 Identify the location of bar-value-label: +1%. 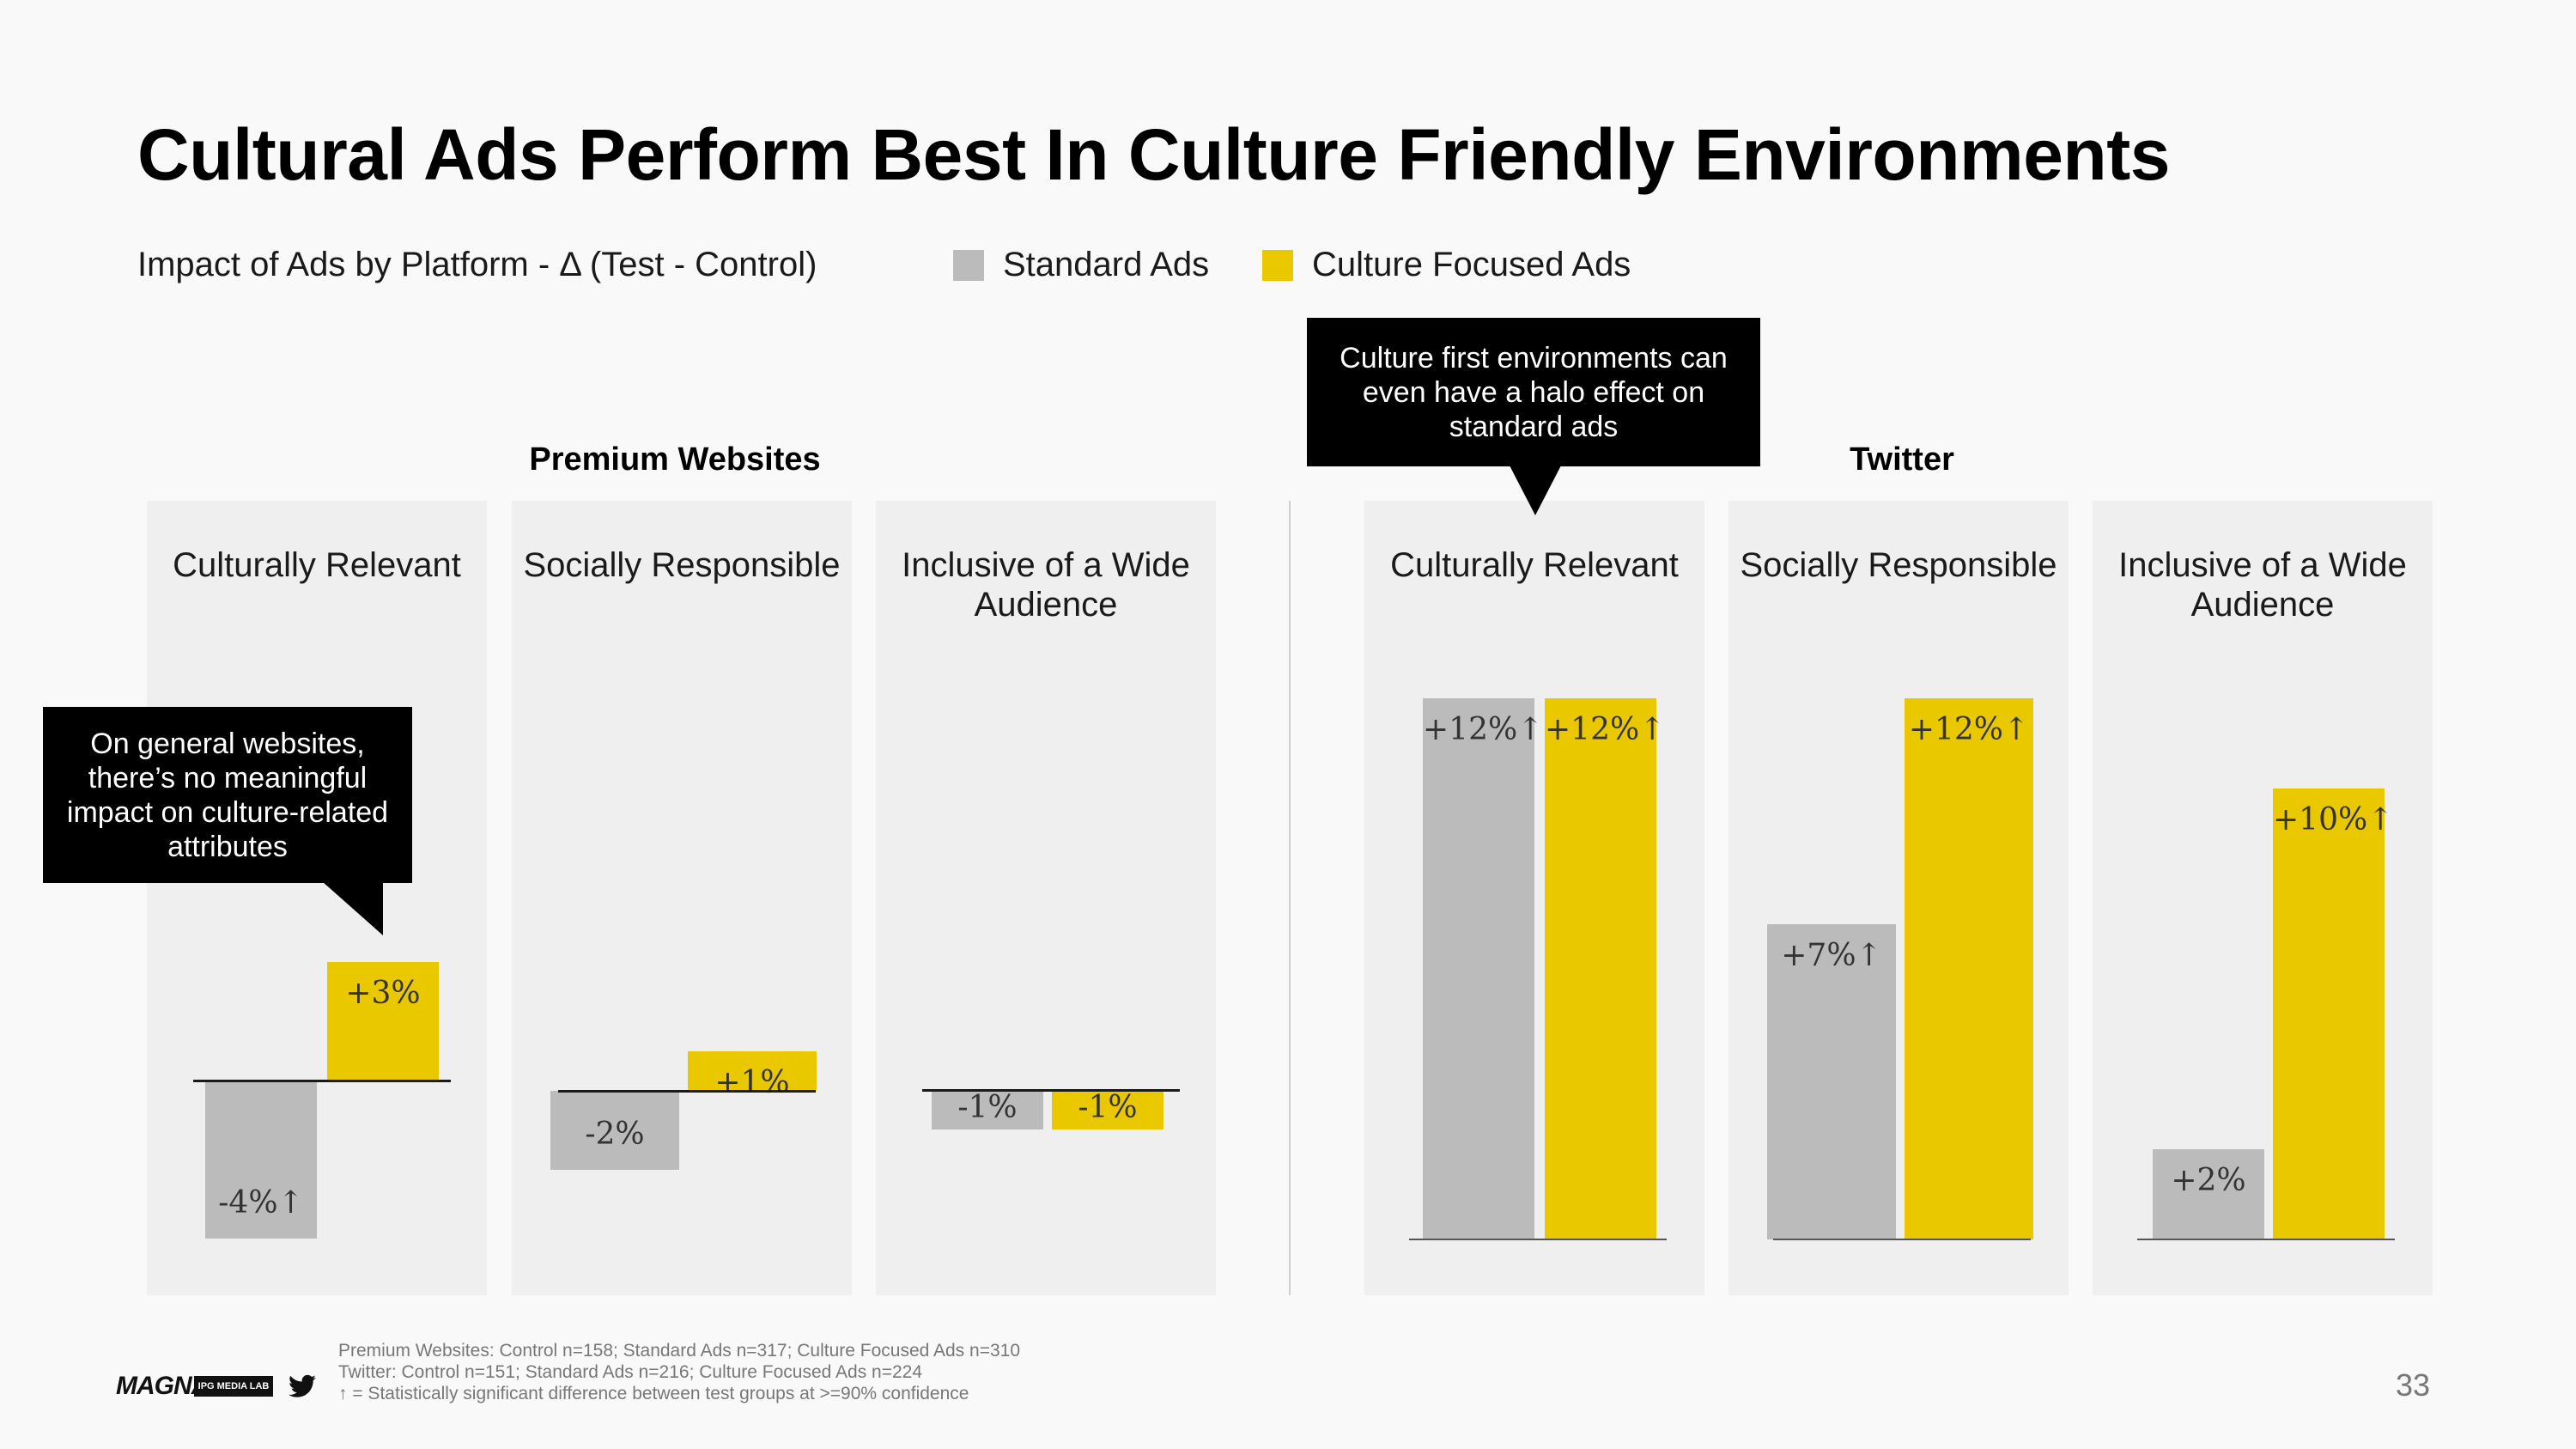
(752, 1082).